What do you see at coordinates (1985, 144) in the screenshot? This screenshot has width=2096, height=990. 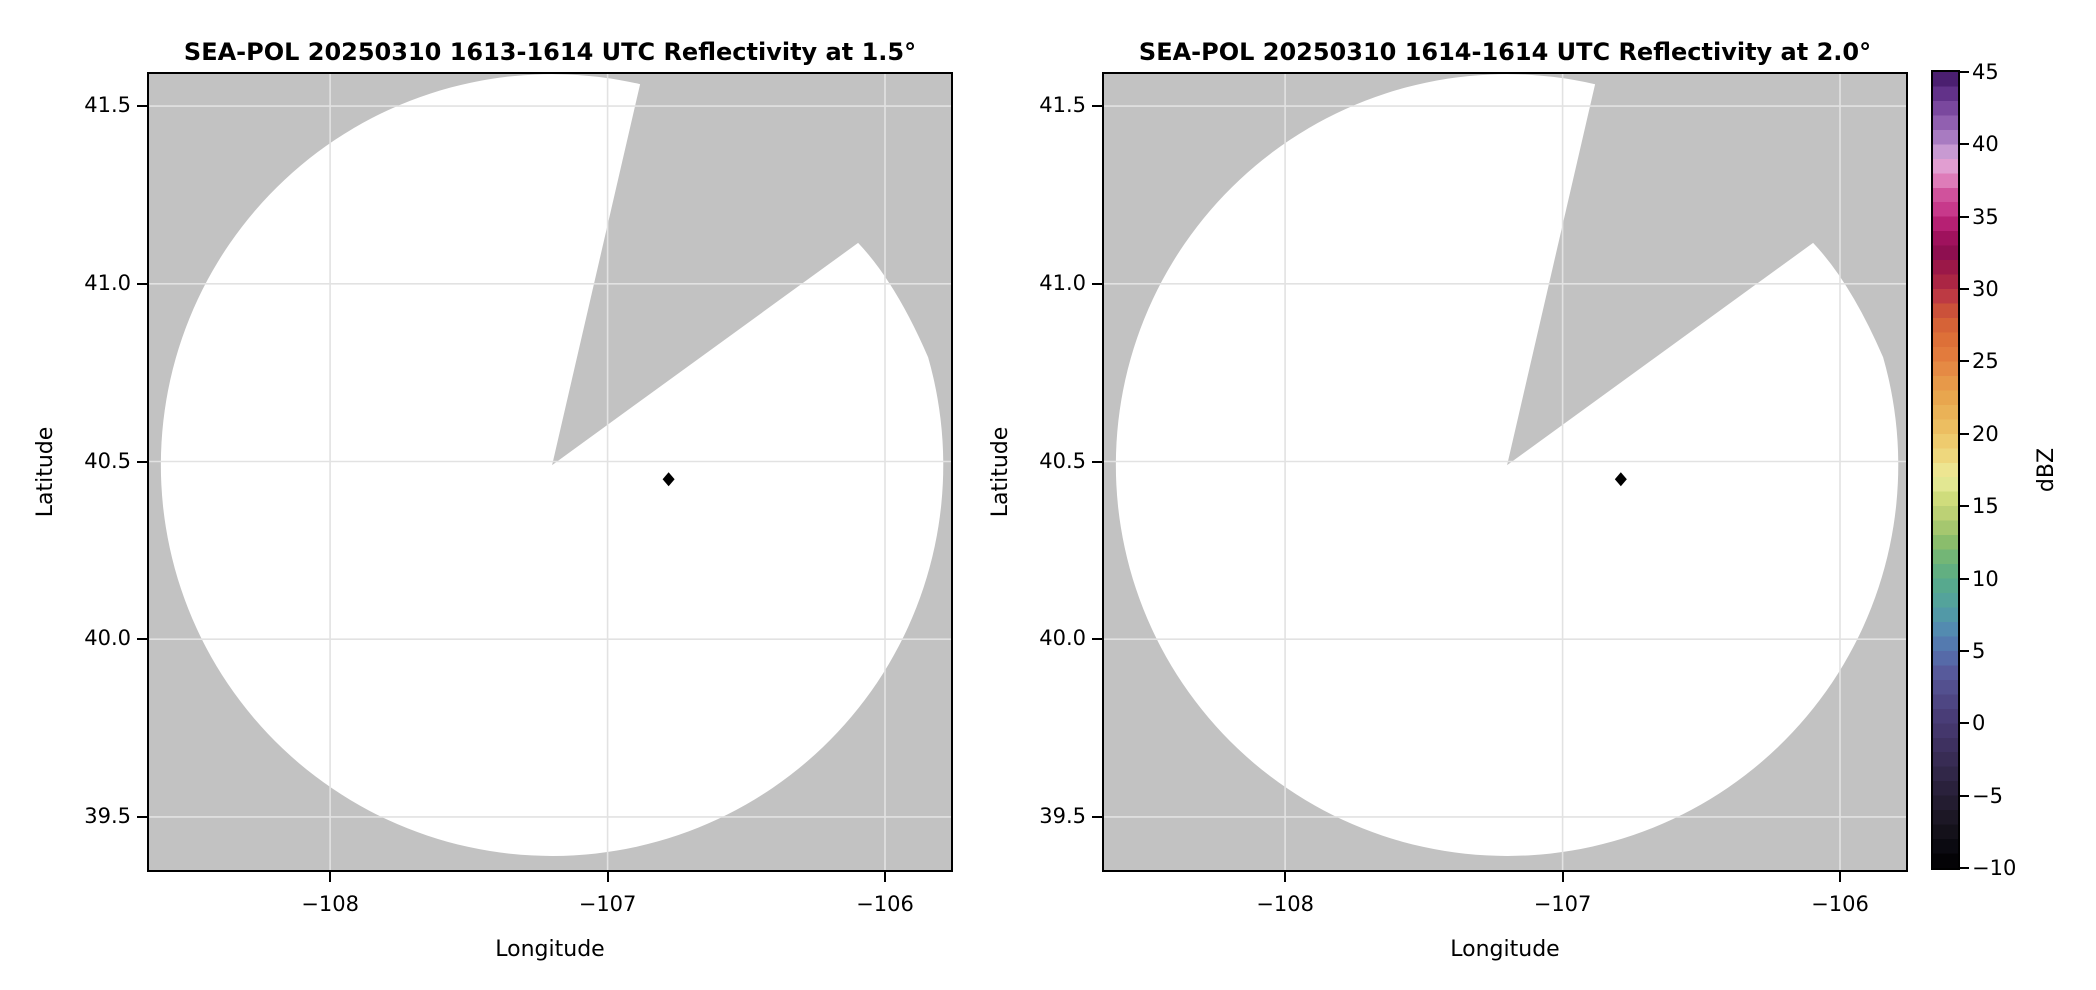 I see `colorbar-tick-label: 40` at bounding box center [1985, 144].